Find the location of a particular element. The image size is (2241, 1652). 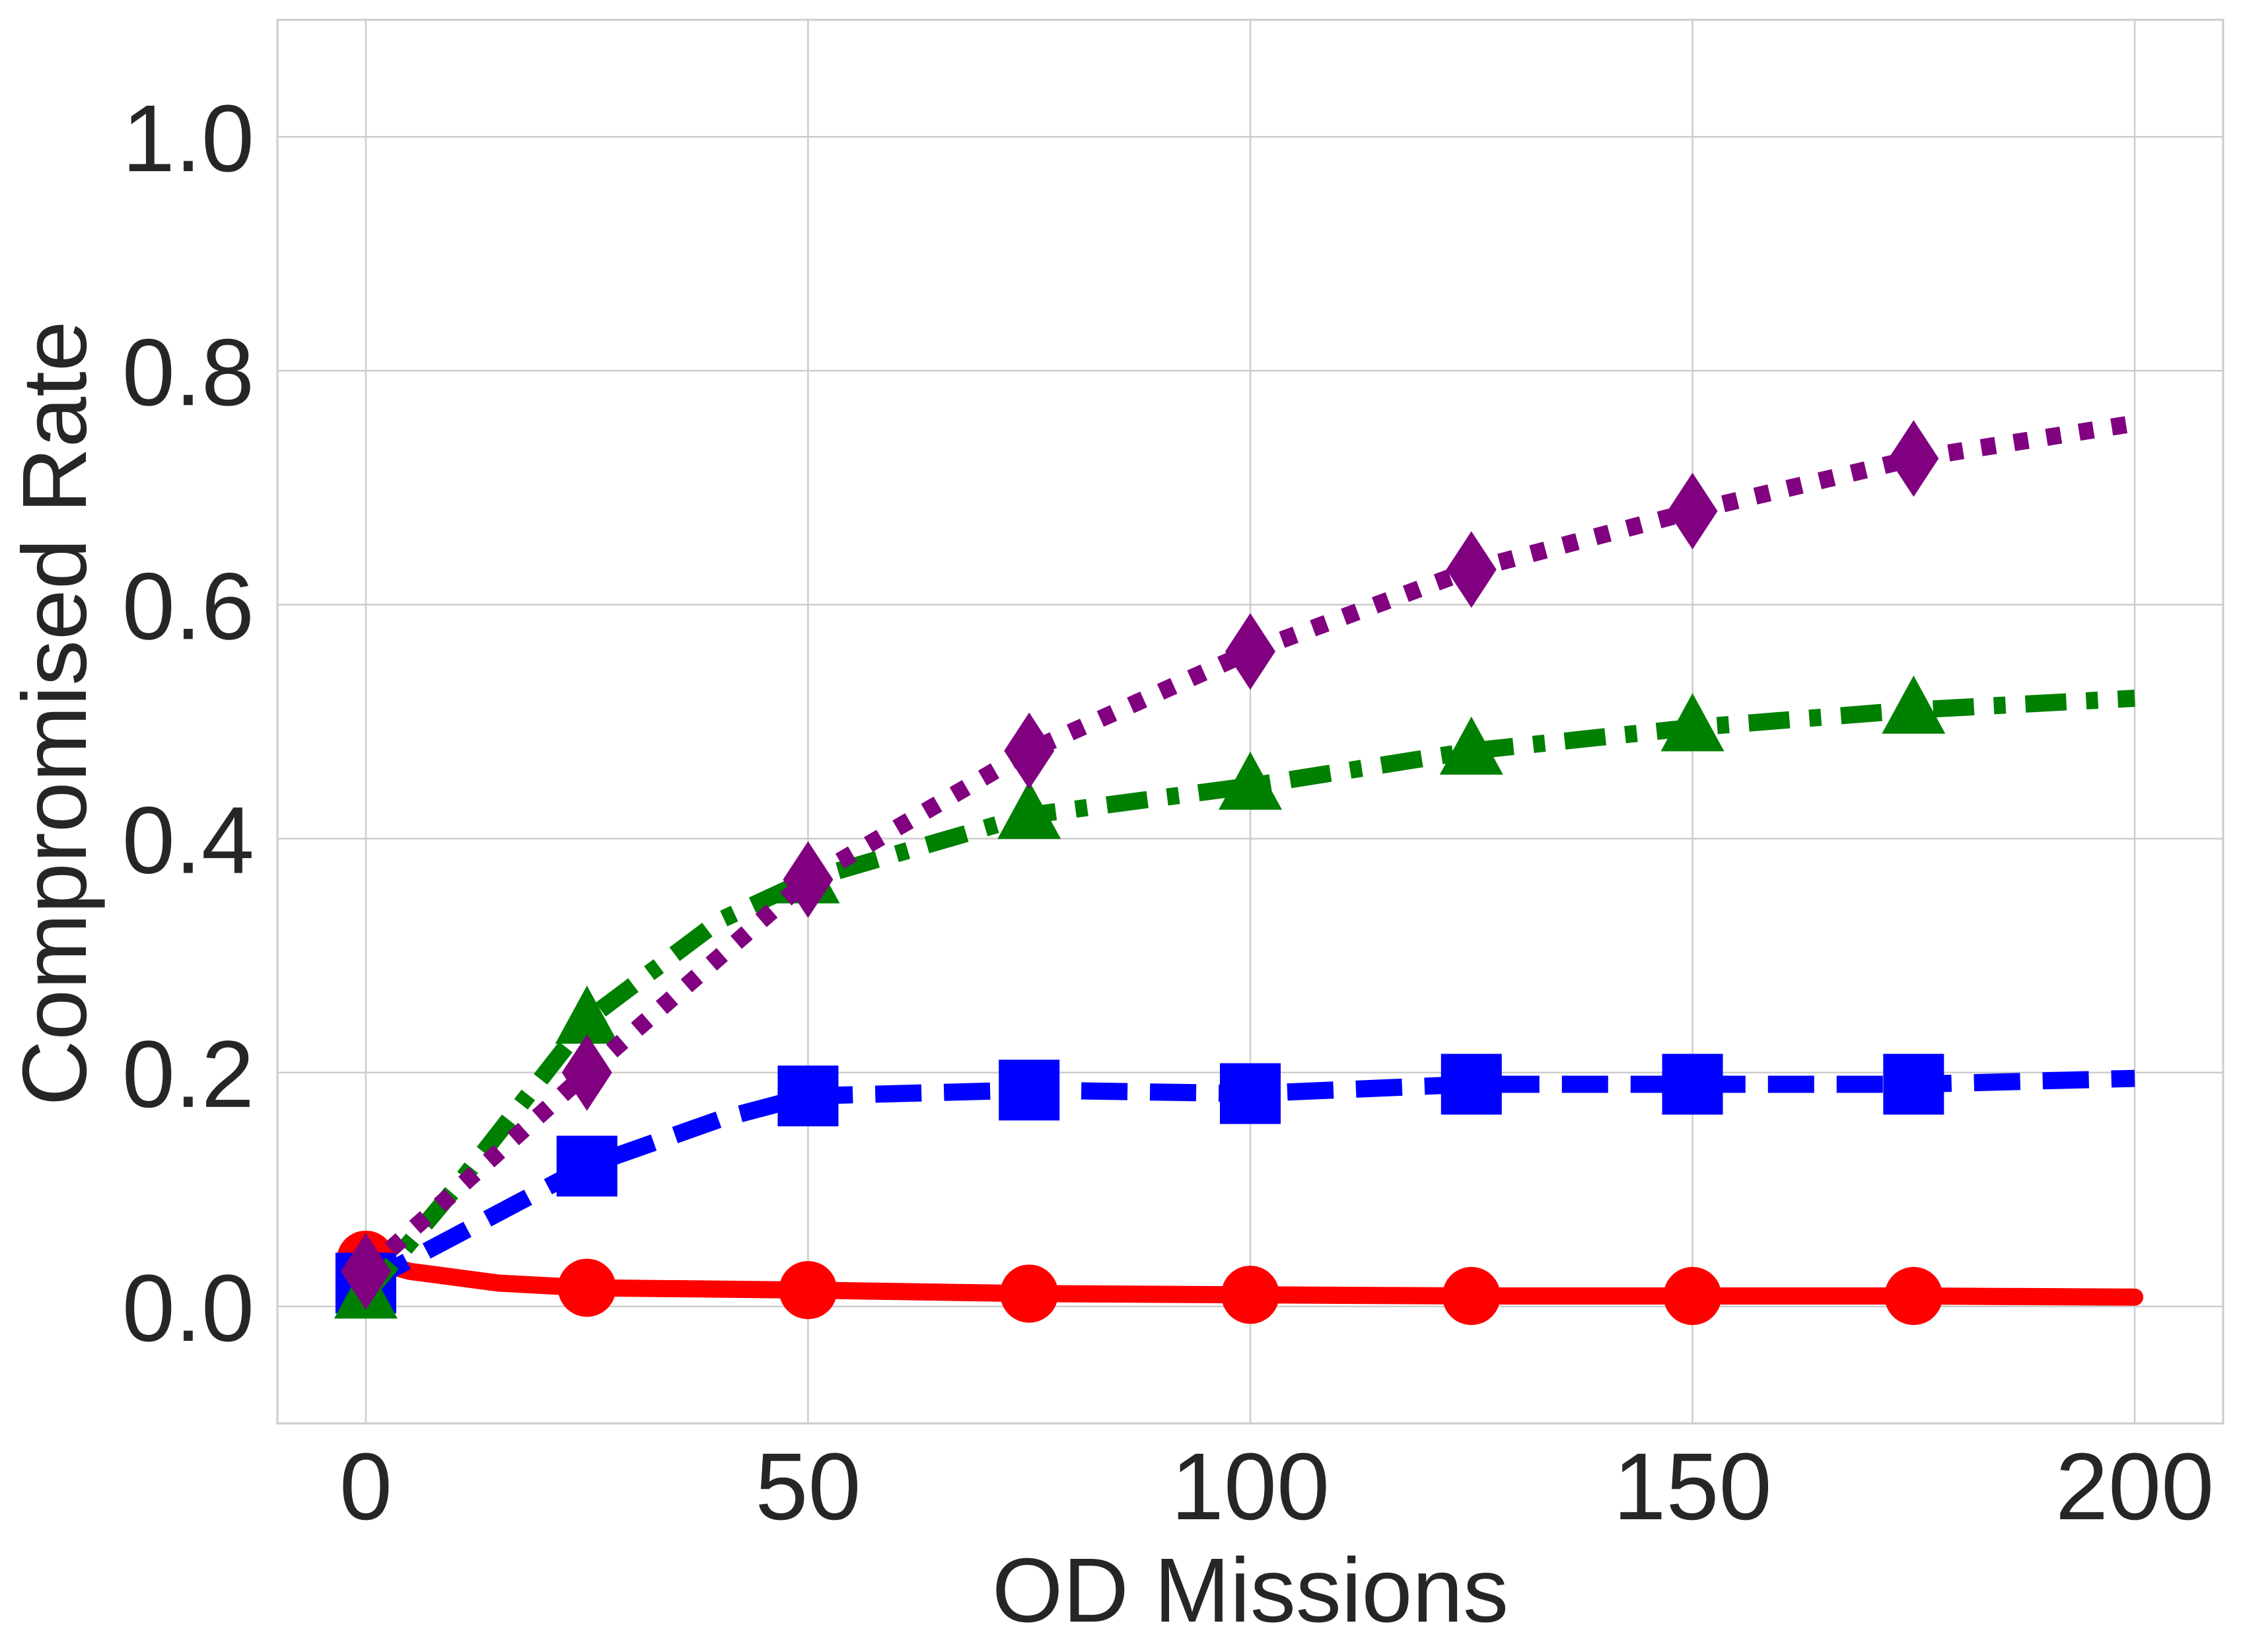

x-axis-label: OD Missions is located at coordinates (1250, 1590).